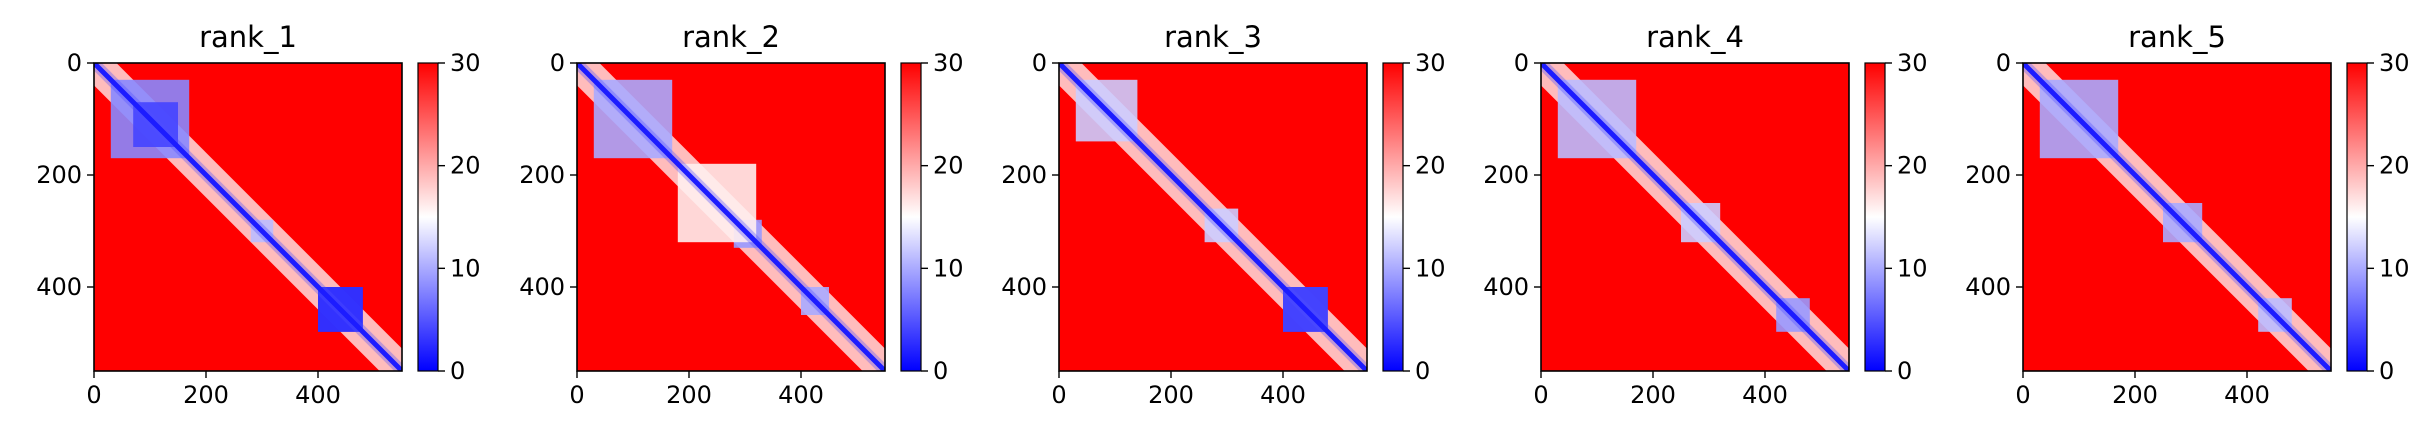 The width and height of the screenshot is (2435, 438). What do you see at coordinates (2177, 37) in the screenshot?
I see `panel-title: rank_5` at bounding box center [2177, 37].